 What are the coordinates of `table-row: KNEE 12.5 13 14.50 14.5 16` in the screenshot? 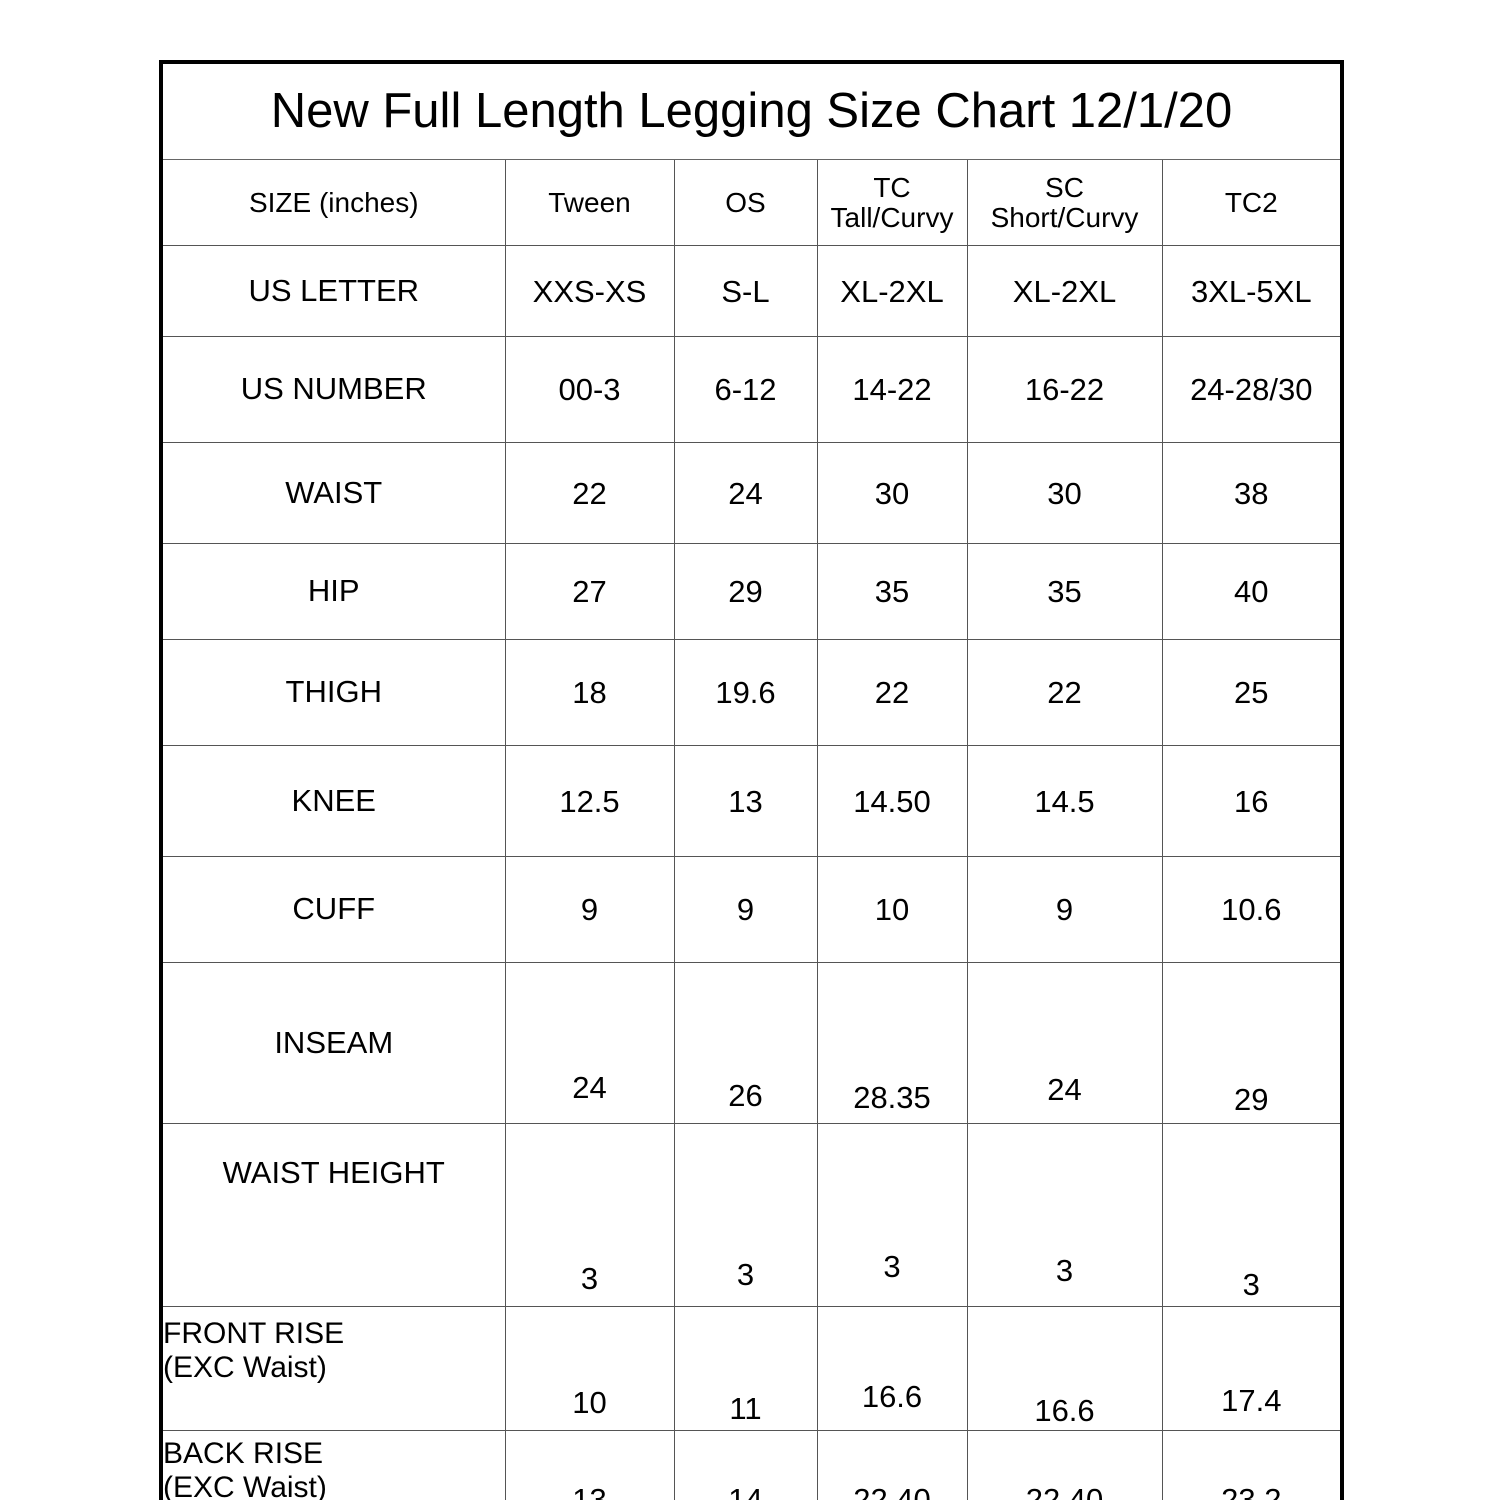 It's located at (751, 801).